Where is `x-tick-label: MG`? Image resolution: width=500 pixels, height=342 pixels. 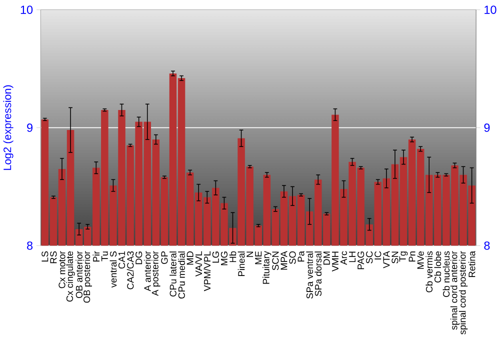
x-tick-label: MG is located at coordinates (224, 258).